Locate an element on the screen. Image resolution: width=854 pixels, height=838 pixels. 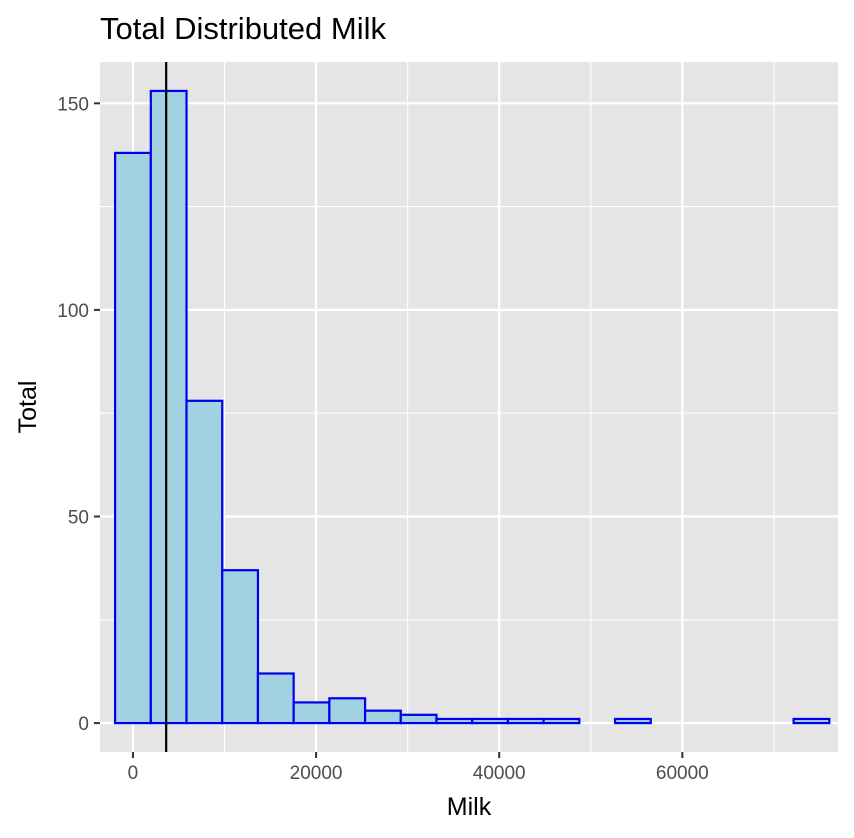
y-tick-label: 150 is located at coordinates (73, 104).